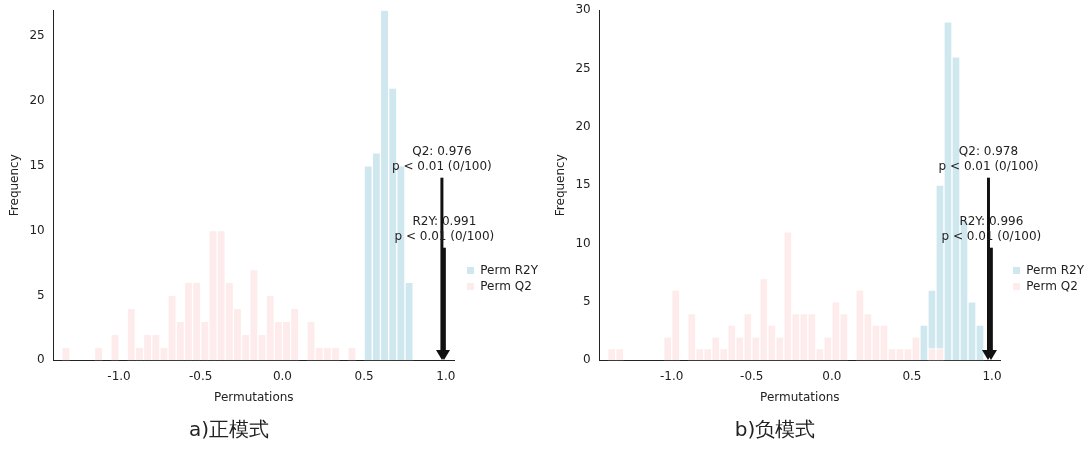 The height and width of the screenshot is (457, 1092). I want to click on y-tick-label: 30, so click(583, 9).